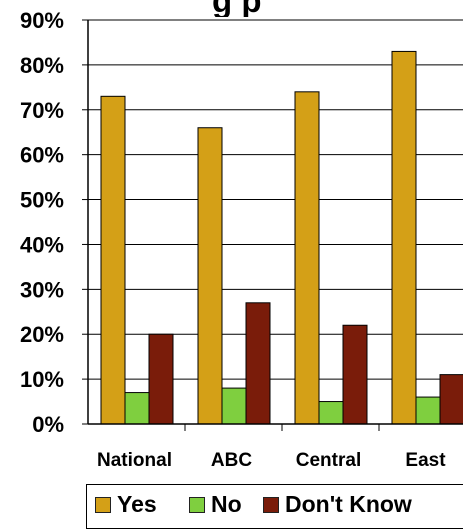  What do you see at coordinates (42, 65) in the screenshot?
I see `y-tick-label: 80%` at bounding box center [42, 65].